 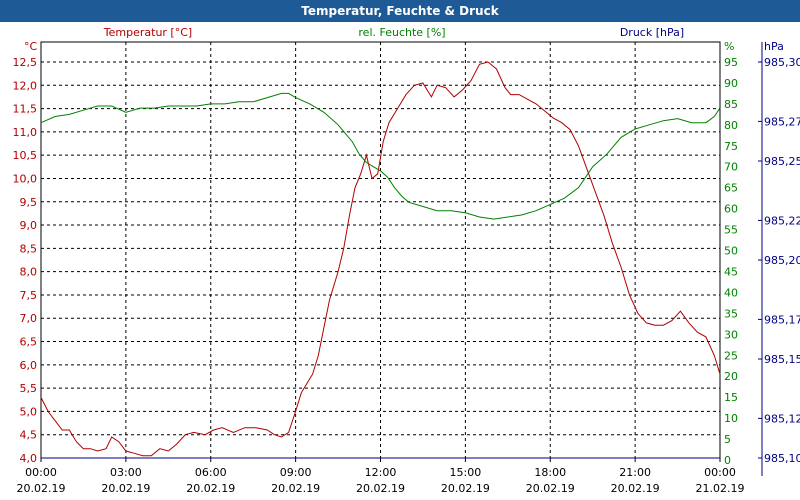 I want to click on temperature-tick-label: 6,5, so click(x=29, y=342).